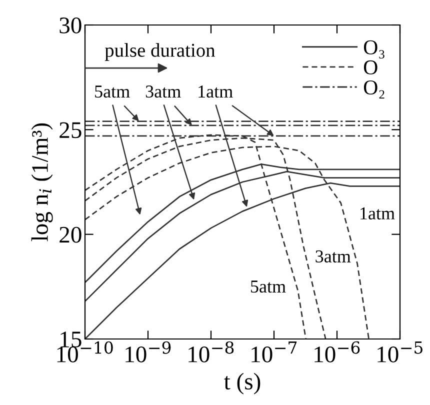  Describe the element at coordinates (337, 351) in the screenshot. I see `x-tick-label: 10$^{−6}$` at that location.